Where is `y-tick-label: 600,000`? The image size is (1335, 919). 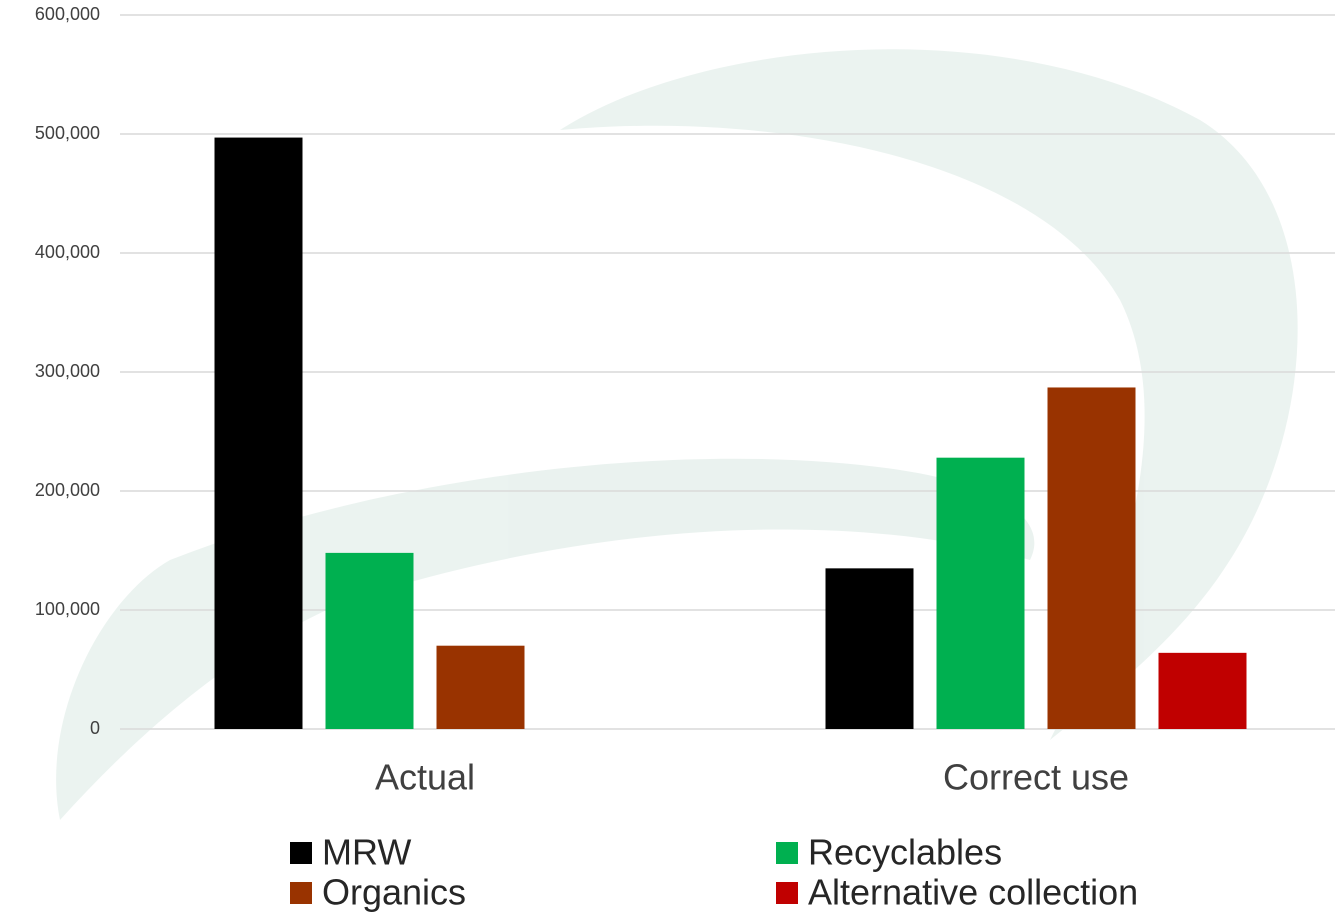
y-tick-label: 600,000 is located at coordinates (67, 14).